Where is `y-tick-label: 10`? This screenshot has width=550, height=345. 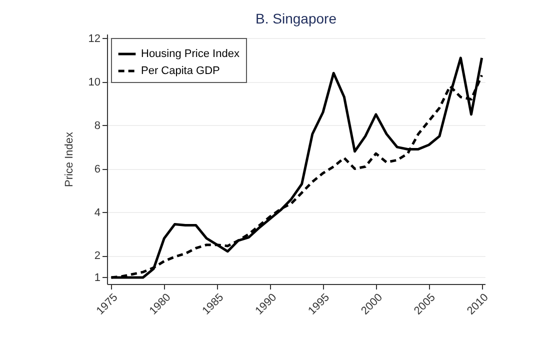 y-tick-label: 10 is located at coordinates (94, 82).